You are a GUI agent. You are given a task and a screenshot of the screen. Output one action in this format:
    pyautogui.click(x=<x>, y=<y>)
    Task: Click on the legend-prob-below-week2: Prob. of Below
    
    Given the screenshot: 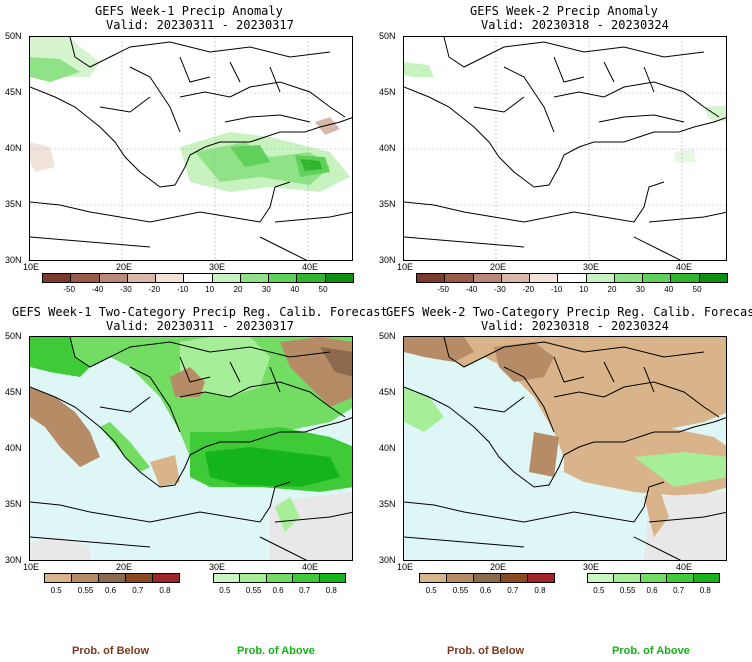 What is the action you would take?
    pyautogui.click(x=485, y=651)
    